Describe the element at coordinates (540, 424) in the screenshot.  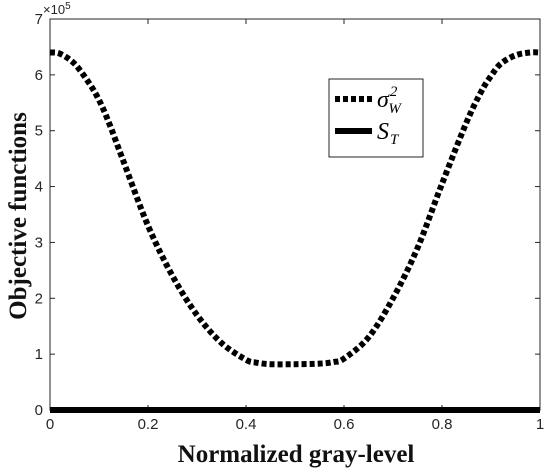
I see `x-tick-label: 1` at that location.